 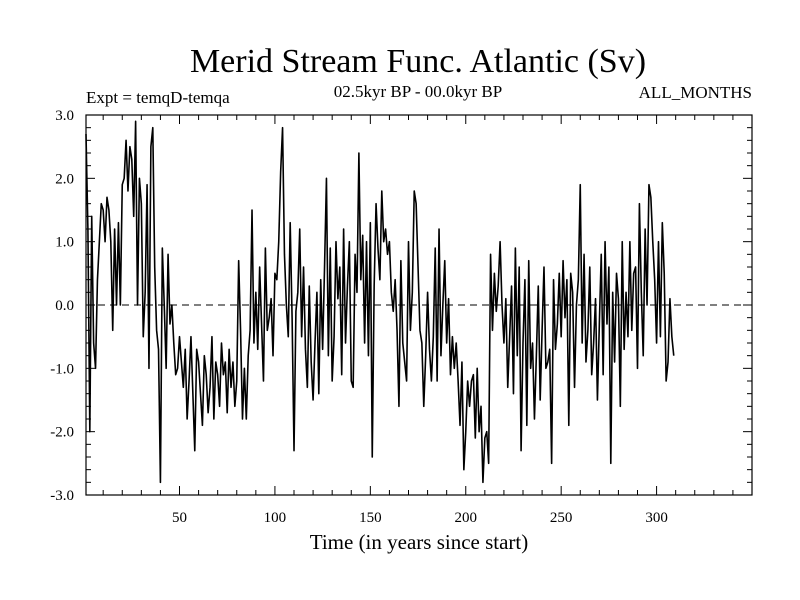 I want to click on x-tick-label: 100, so click(x=275, y=518).